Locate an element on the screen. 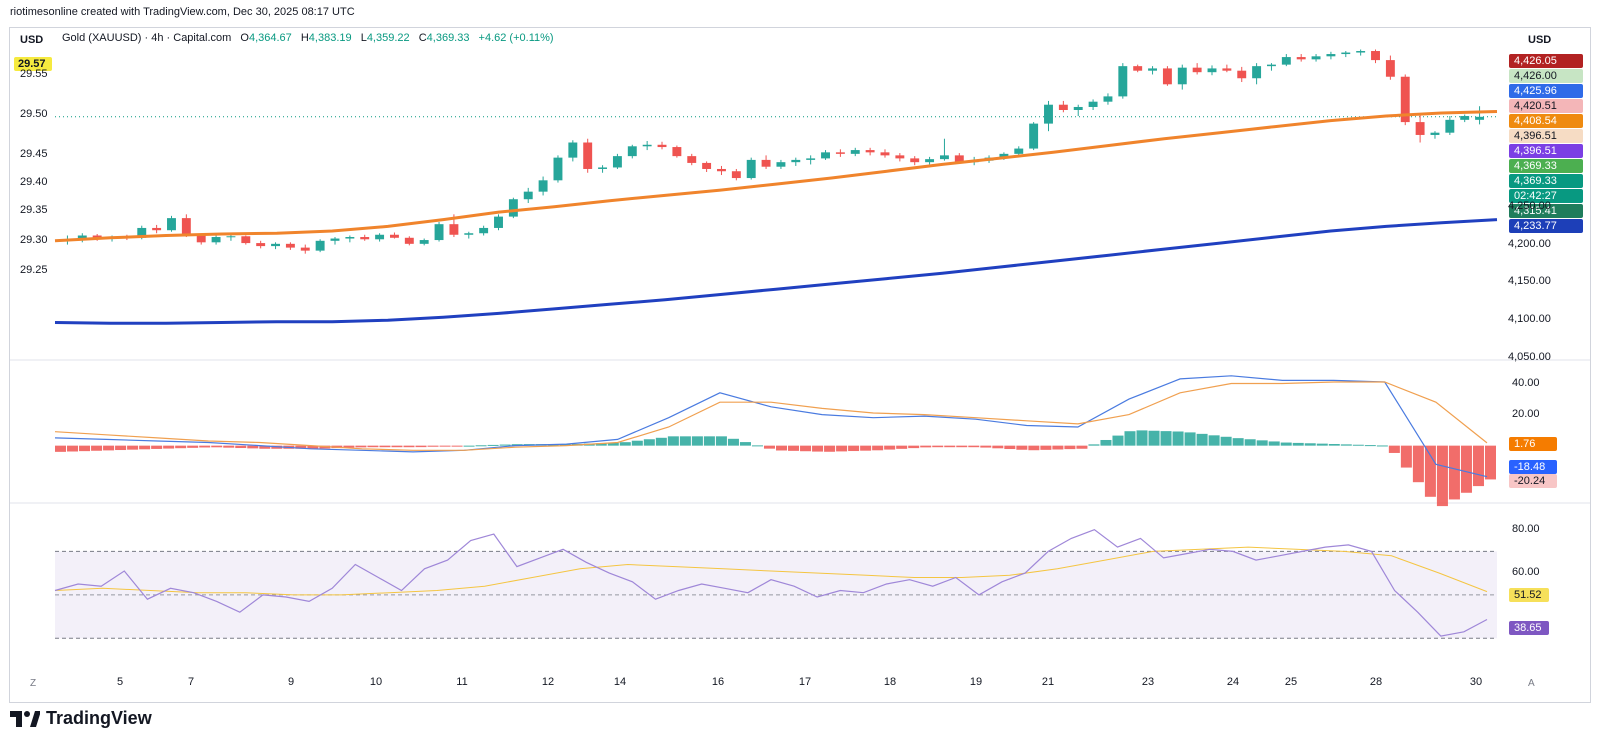  time-axis-tick: 5 is located at coordinates (120, 682).